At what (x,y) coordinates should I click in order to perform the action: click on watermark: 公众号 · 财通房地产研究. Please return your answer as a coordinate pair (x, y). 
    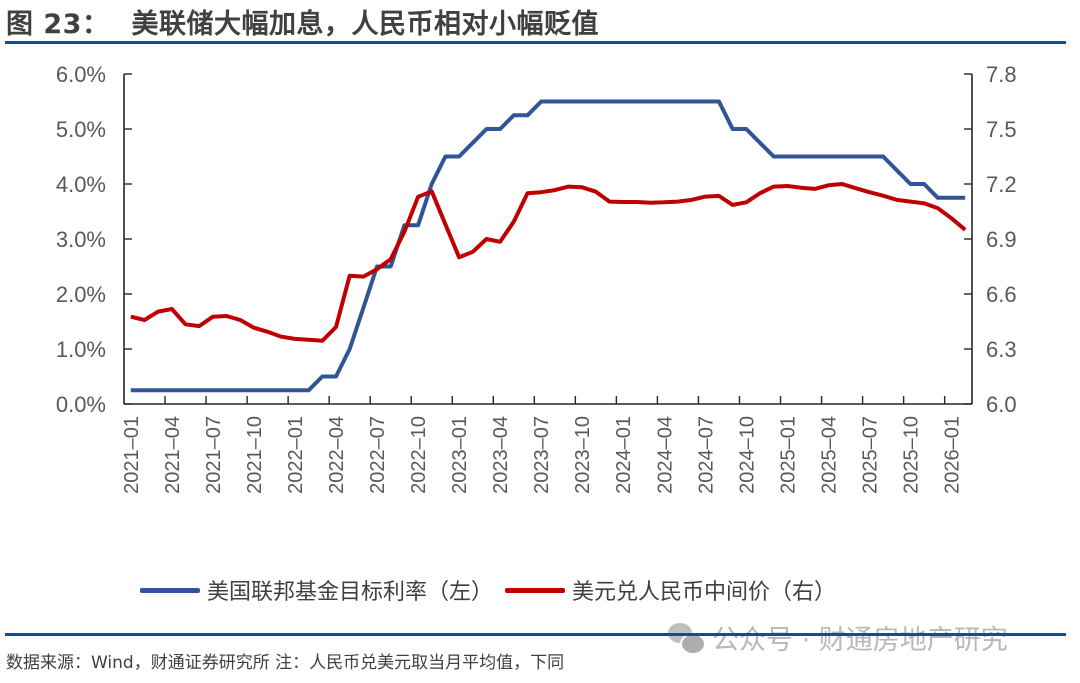
    Looking at the image, I should click on (838, 637).